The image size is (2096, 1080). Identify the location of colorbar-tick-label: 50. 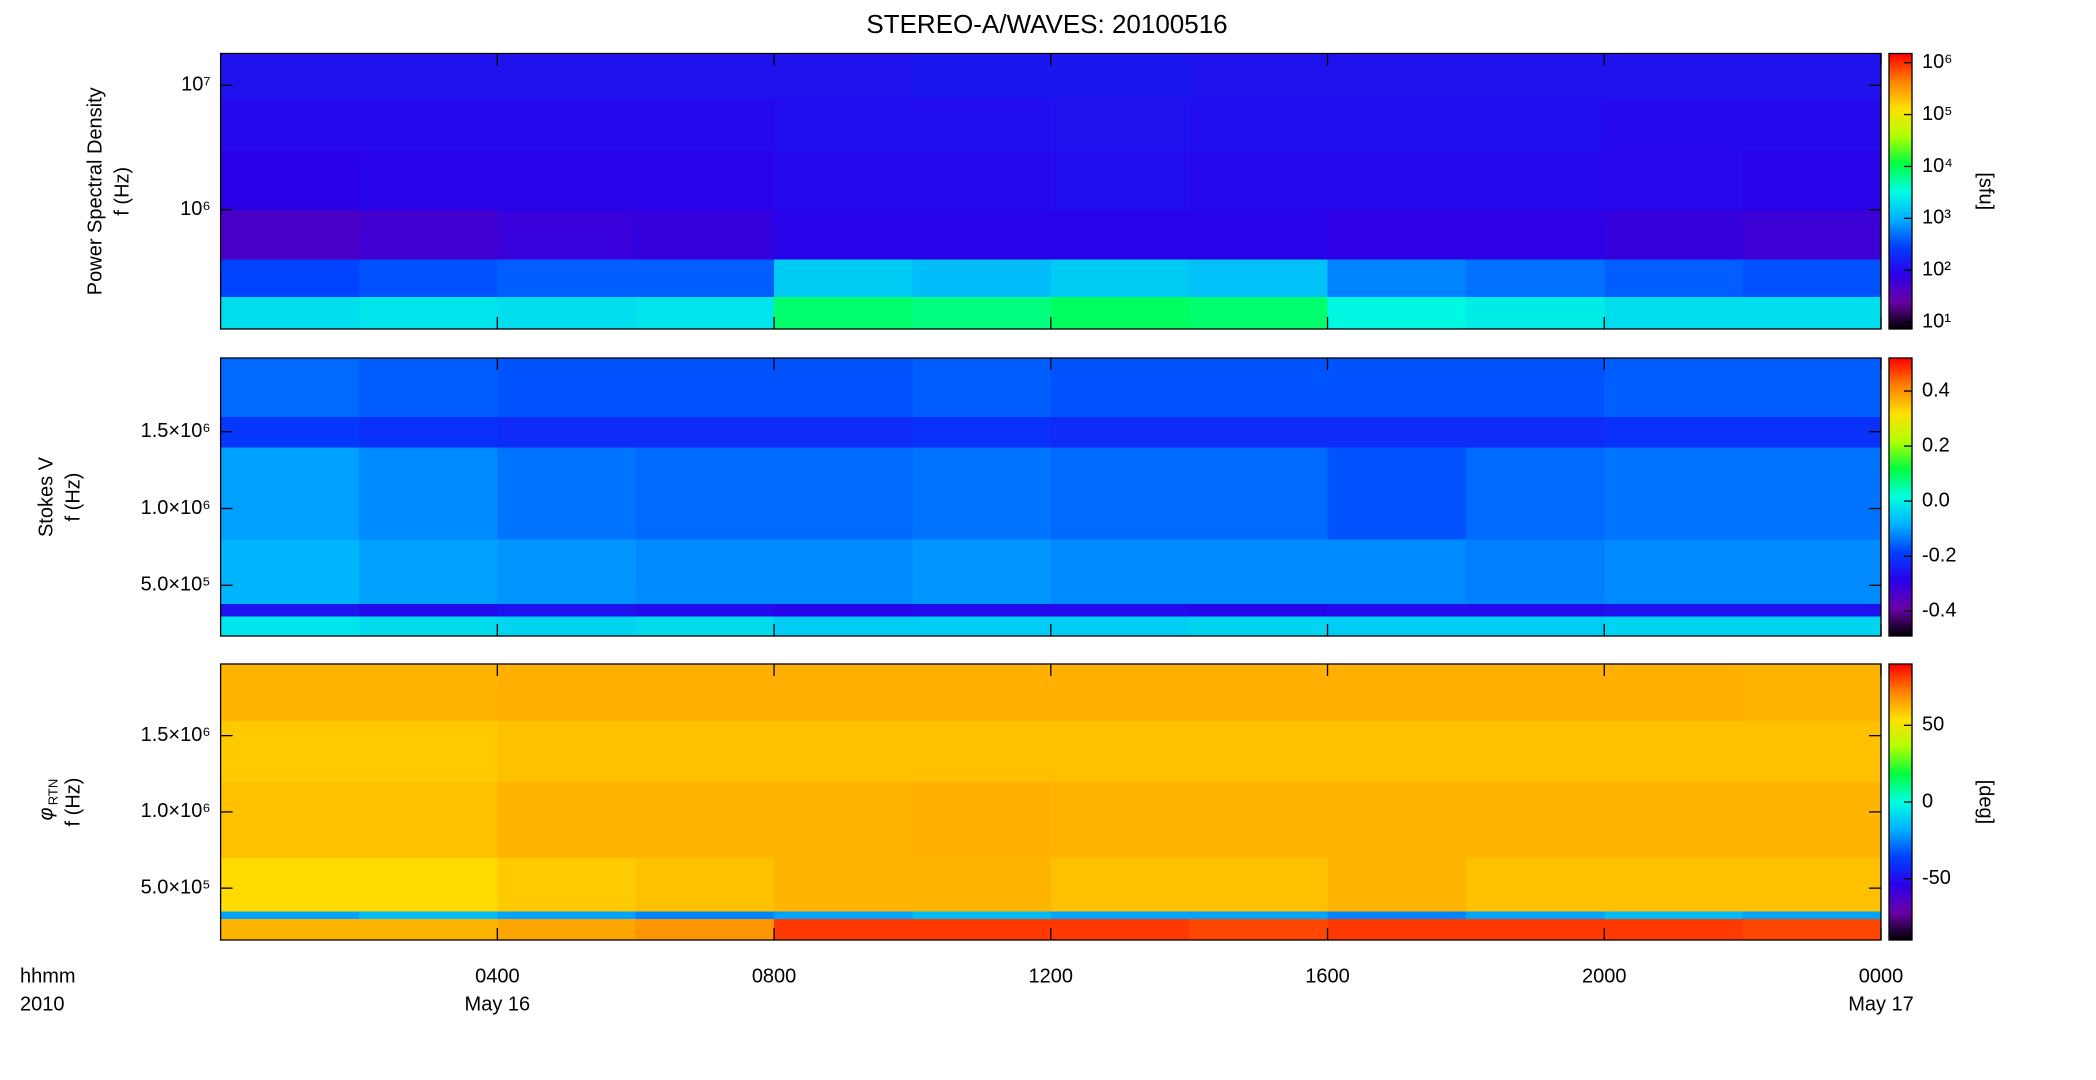
(1933, 725).